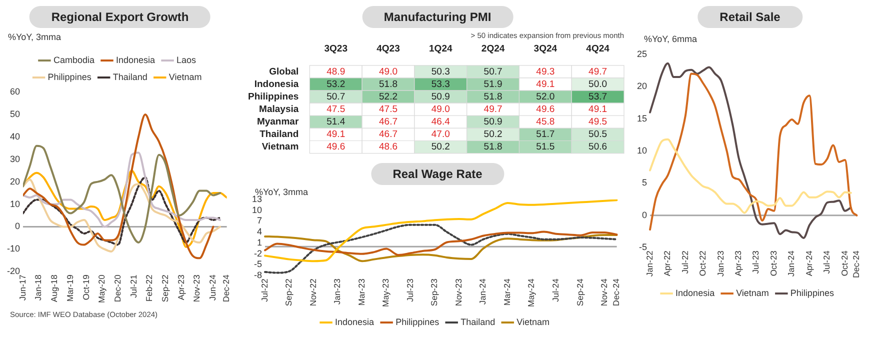 The width and height of the screenshot is (870, 339). I want to click on y-tick-label: -2, so click(258, 253).